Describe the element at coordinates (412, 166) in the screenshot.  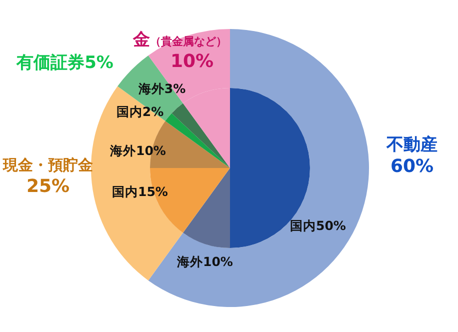
I see `data-label: 60%` at that location.